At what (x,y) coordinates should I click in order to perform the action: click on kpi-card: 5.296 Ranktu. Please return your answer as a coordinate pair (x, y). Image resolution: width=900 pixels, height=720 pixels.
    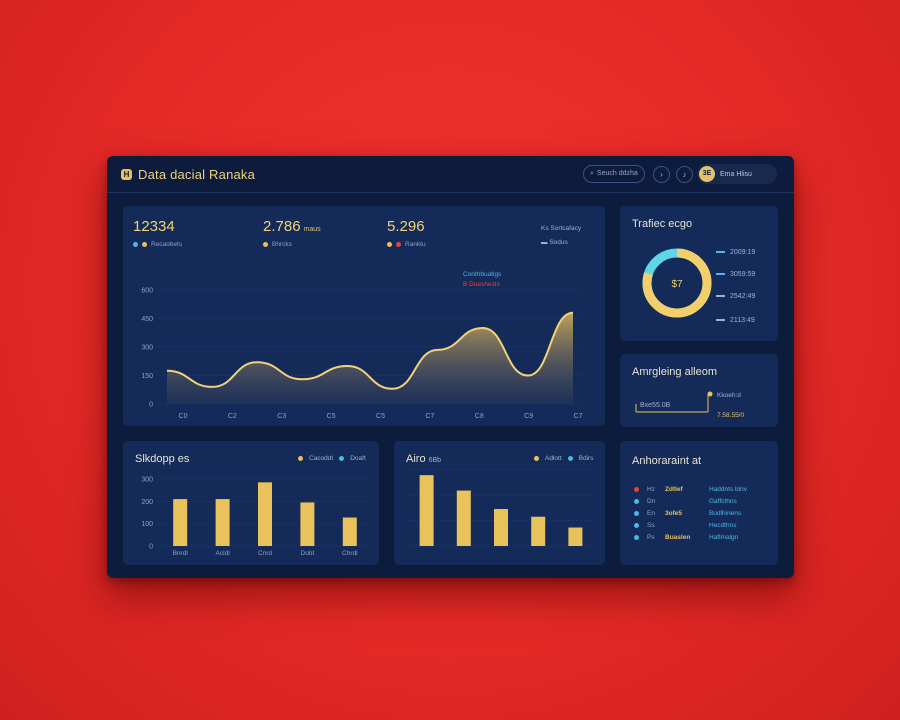
    Looking at the image, I should click on (406, 233).